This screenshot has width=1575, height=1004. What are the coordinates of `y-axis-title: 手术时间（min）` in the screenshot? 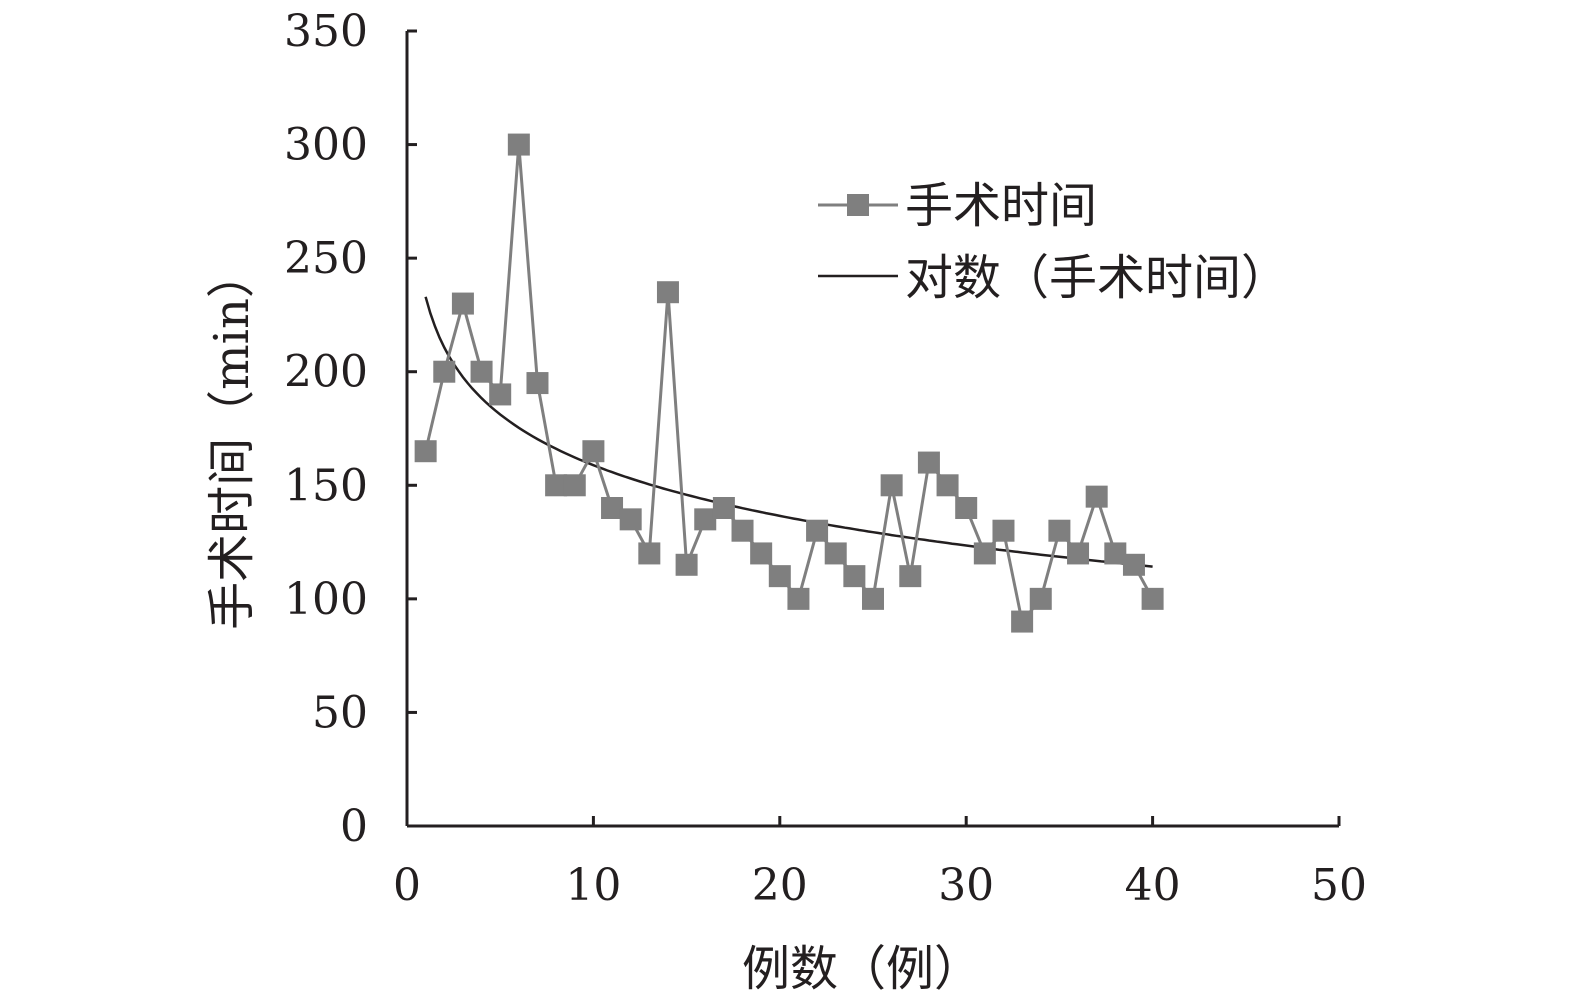 It's located at (232, 440).